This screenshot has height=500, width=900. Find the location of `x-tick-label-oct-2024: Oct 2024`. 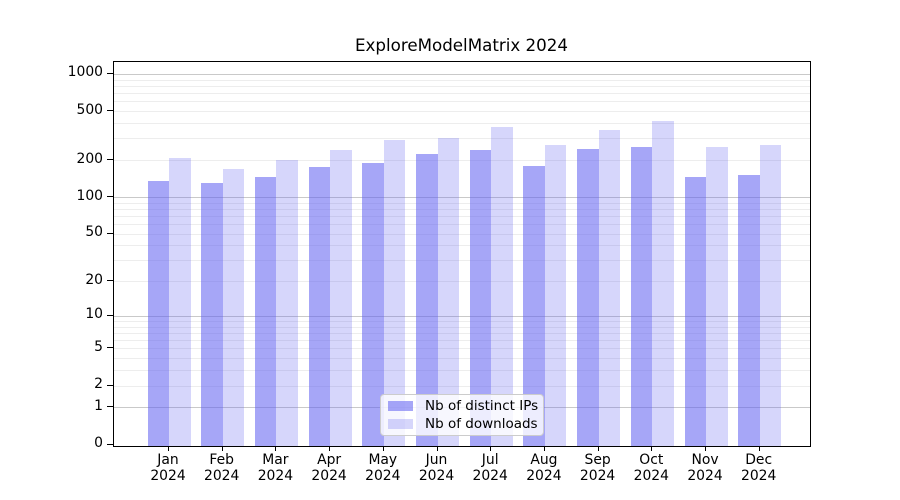

x-tick-label-oct-2024: Oct 2024 is located at coordinates (651, 468).